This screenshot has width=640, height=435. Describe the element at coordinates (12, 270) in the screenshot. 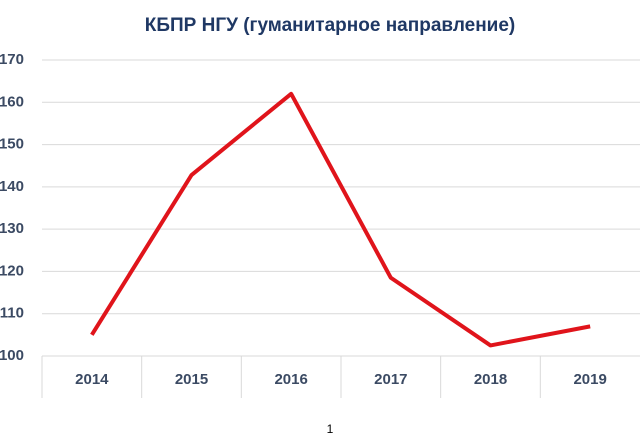

I see `y-tick-label: 120` at that location.